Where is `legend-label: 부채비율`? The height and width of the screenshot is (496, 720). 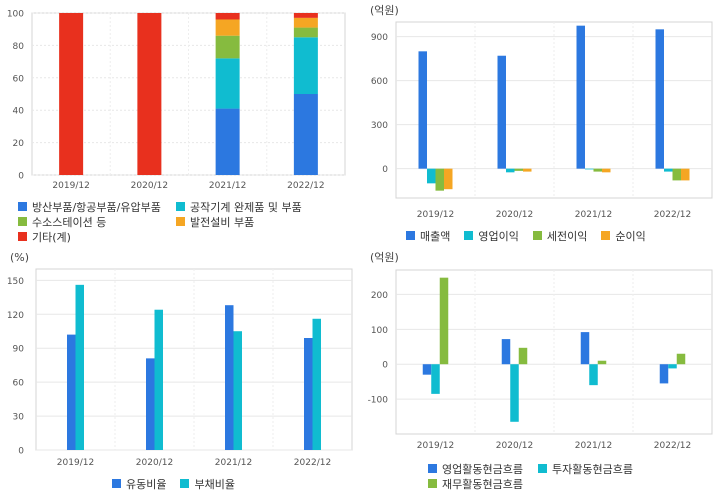 legend-label: 부채비율 is located at coordinates (214, 484).